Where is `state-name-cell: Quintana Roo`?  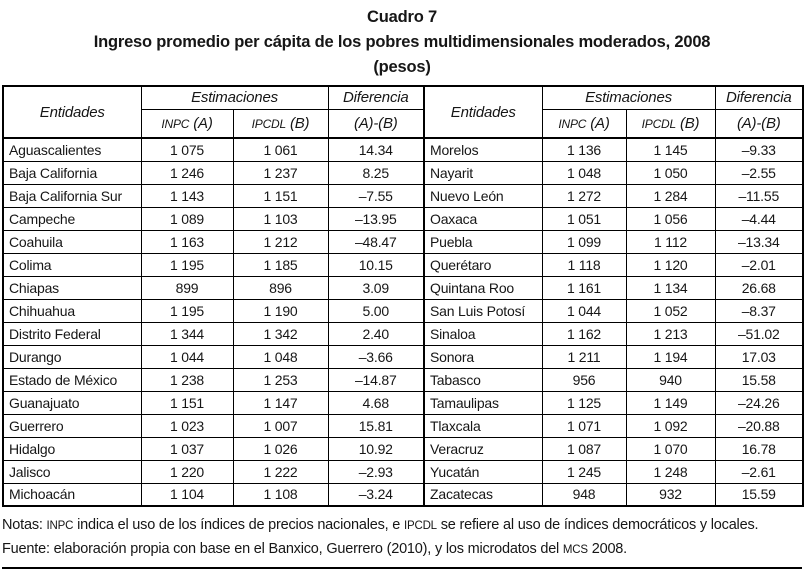 state-name-cell: Quintana Roo is located at coordinates (483, 287).